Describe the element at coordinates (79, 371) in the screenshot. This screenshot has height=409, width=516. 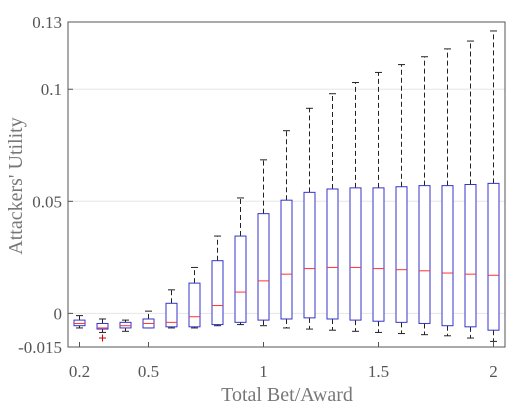
I see `x-tick-label: 0.2` at that location.